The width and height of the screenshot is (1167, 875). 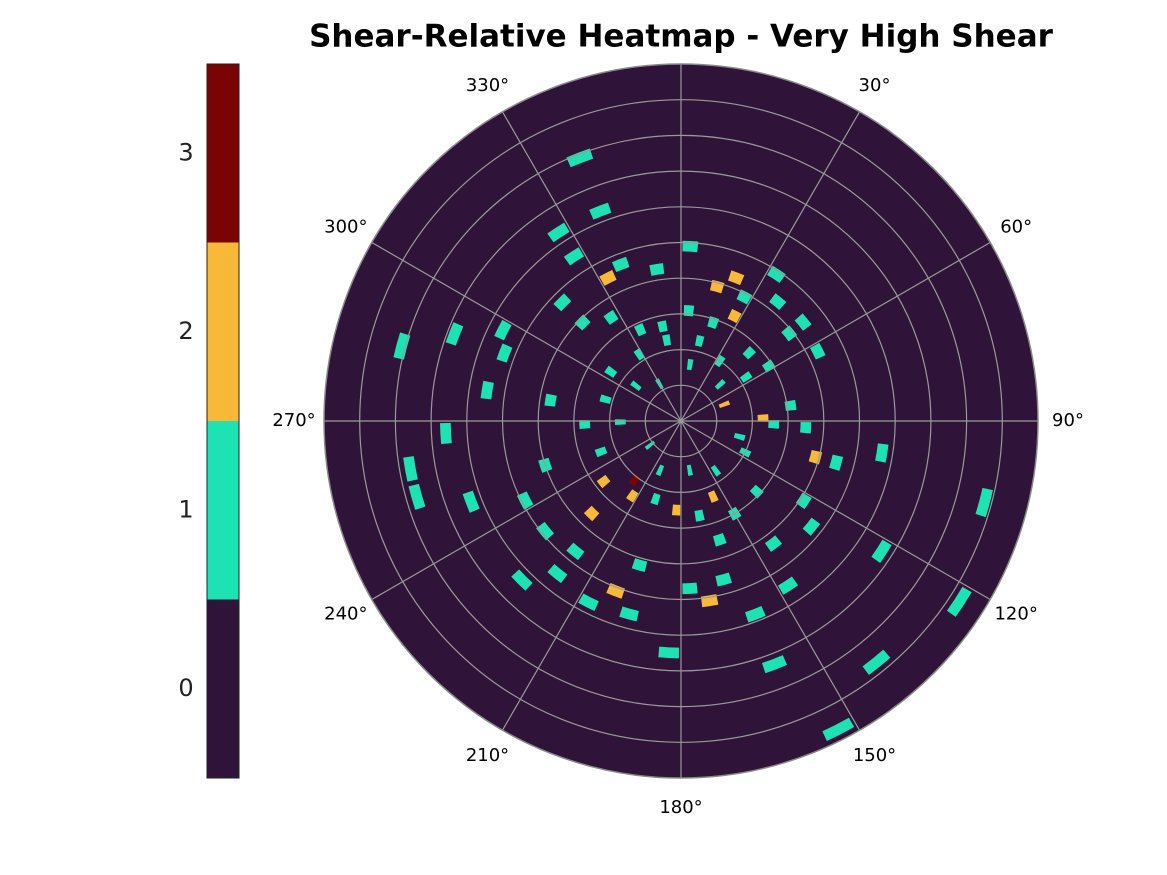 I want to click on theta-tick-label: 210°, so click(x=487, y=755).